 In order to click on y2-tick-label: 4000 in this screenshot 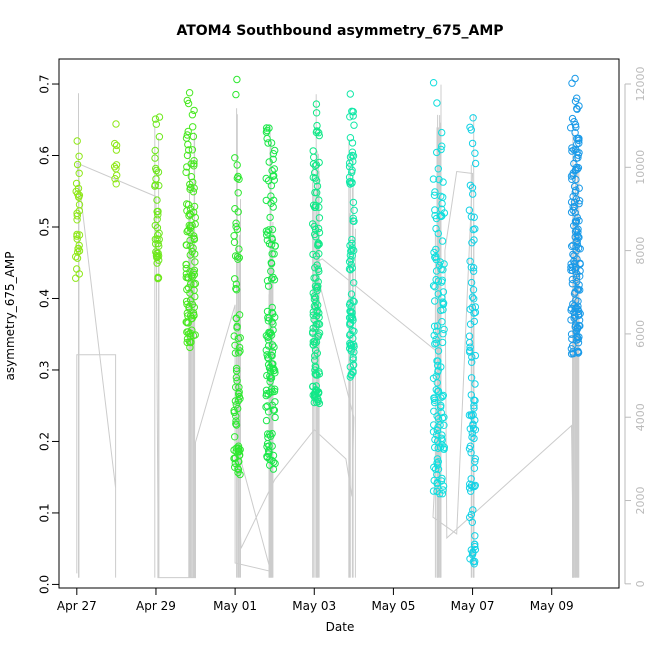, I will do `click(640, 417)`.